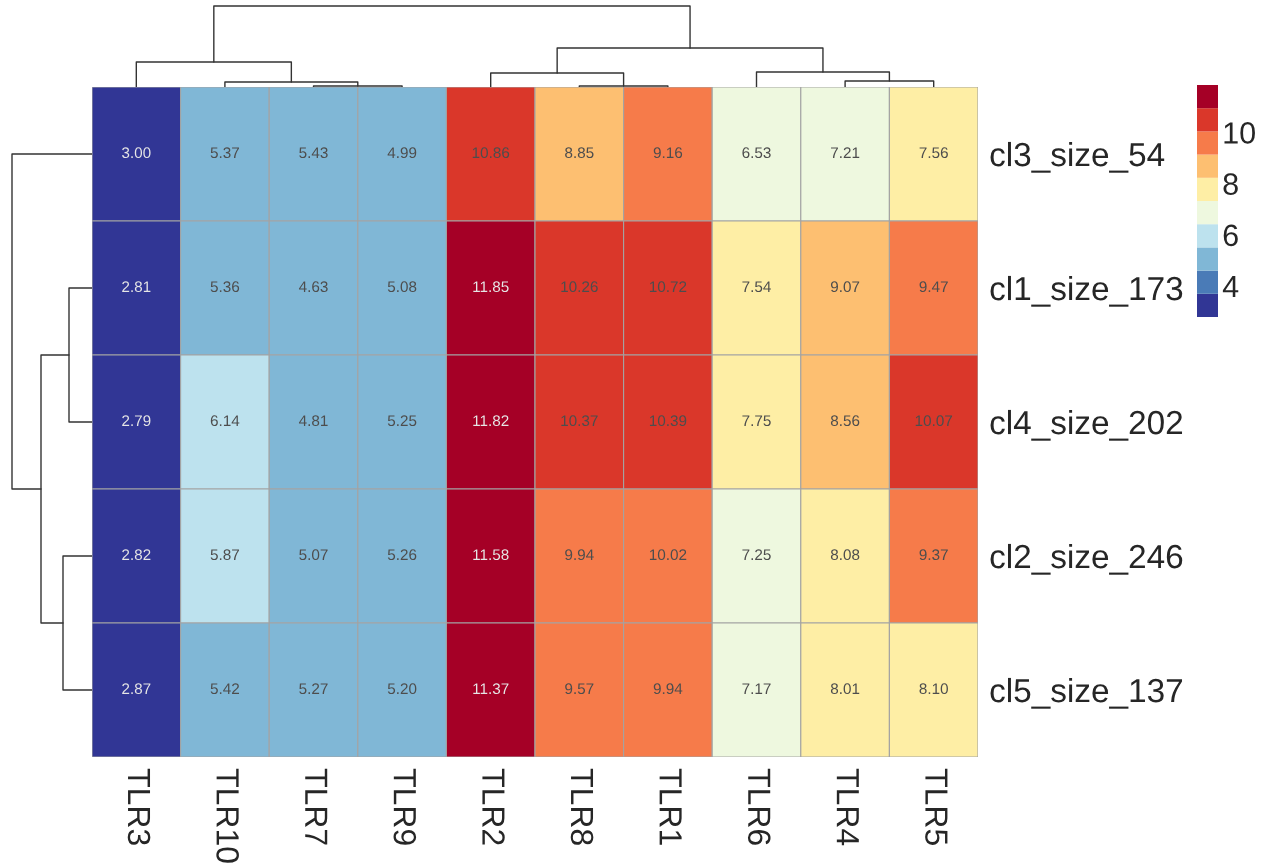  I want to click on x-tick-label: TLR7, so click(316, 806).